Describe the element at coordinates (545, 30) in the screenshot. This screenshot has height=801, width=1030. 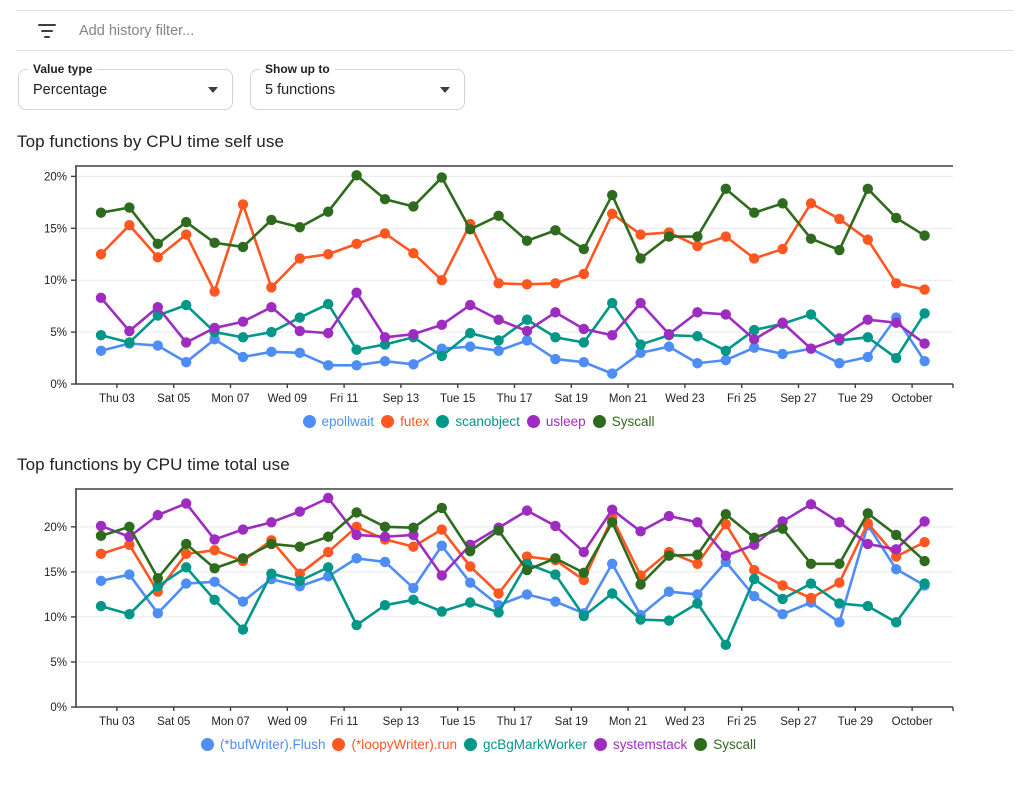
I see `history-filter-input` at that location.